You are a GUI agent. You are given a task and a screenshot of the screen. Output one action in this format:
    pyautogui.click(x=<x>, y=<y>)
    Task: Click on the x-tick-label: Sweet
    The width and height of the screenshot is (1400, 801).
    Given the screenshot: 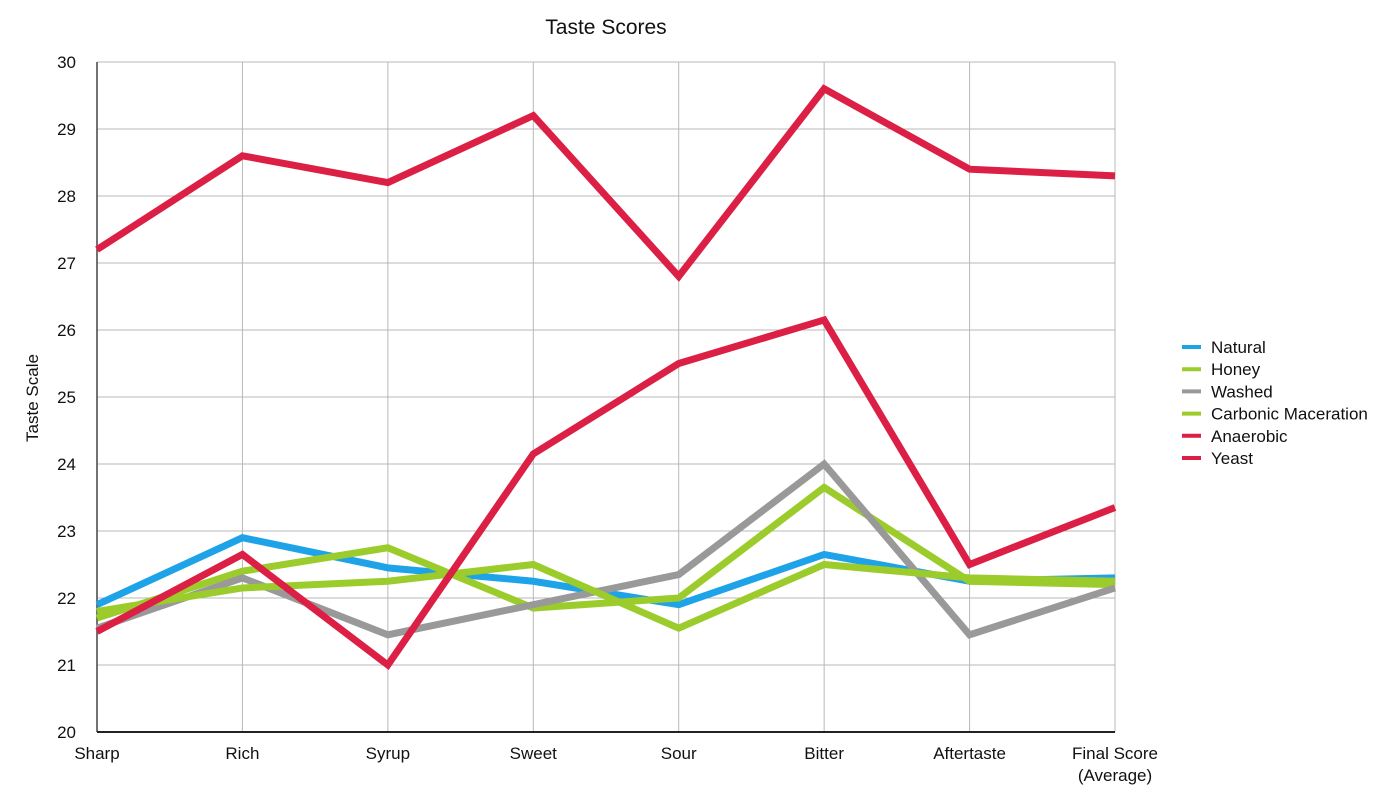 What is the action you would take?
    pyautogui.click(x=534, y=753)
    